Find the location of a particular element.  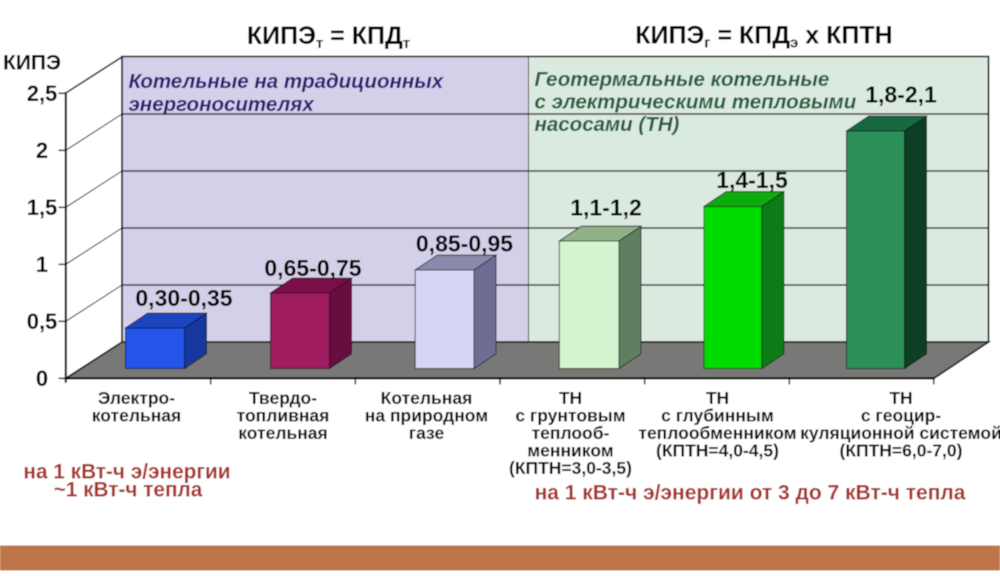

svg-text: газе is located at coordinates (427, 433).